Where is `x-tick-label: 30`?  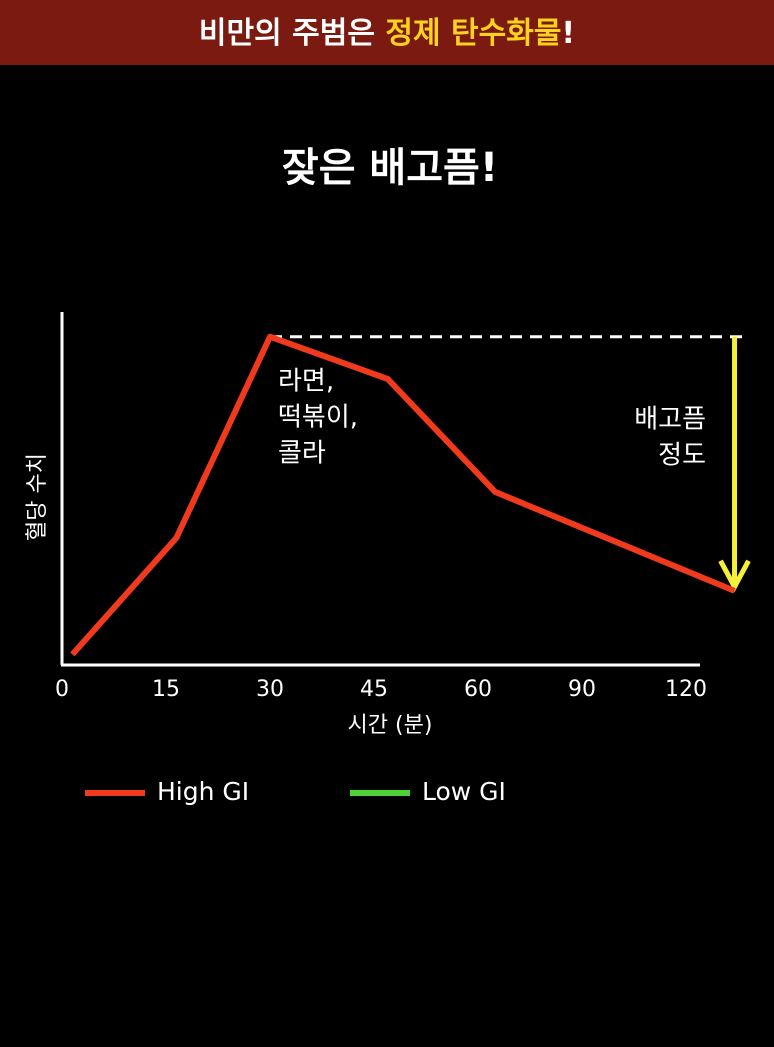
x-tick-label: 30 is located at coordinates (270, 689).